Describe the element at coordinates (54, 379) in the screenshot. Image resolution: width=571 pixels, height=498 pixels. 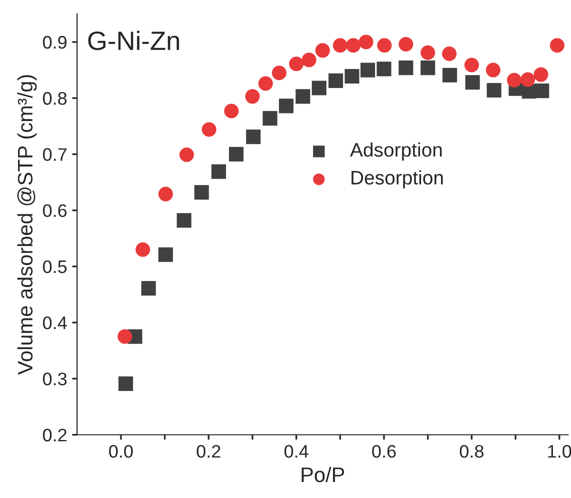
I see `y-tick-label: 0.3` at that location.